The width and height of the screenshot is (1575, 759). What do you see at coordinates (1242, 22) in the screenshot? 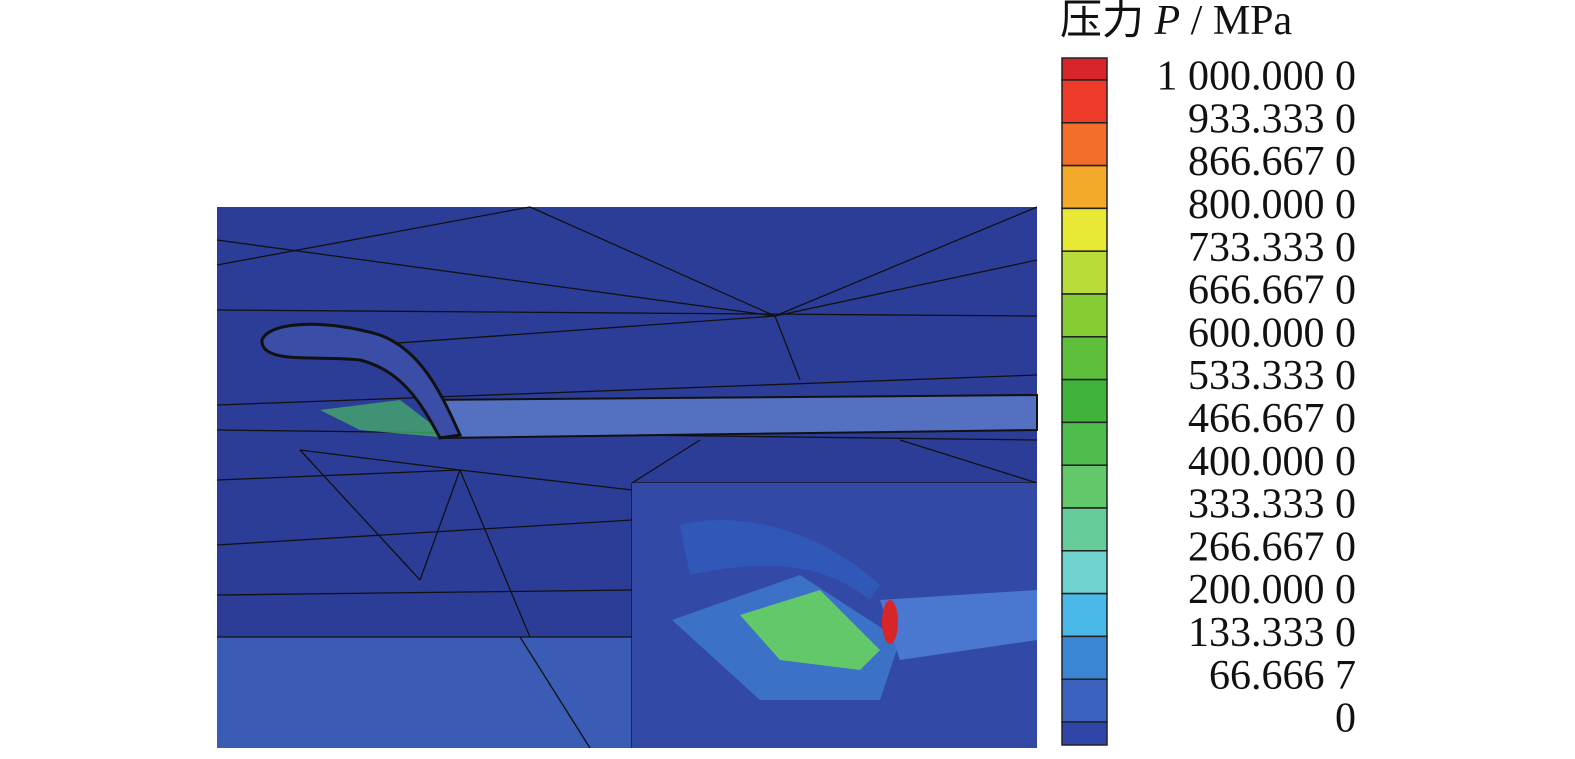
I see `title-unit: / MPa` at bounding box center [1242, 22].